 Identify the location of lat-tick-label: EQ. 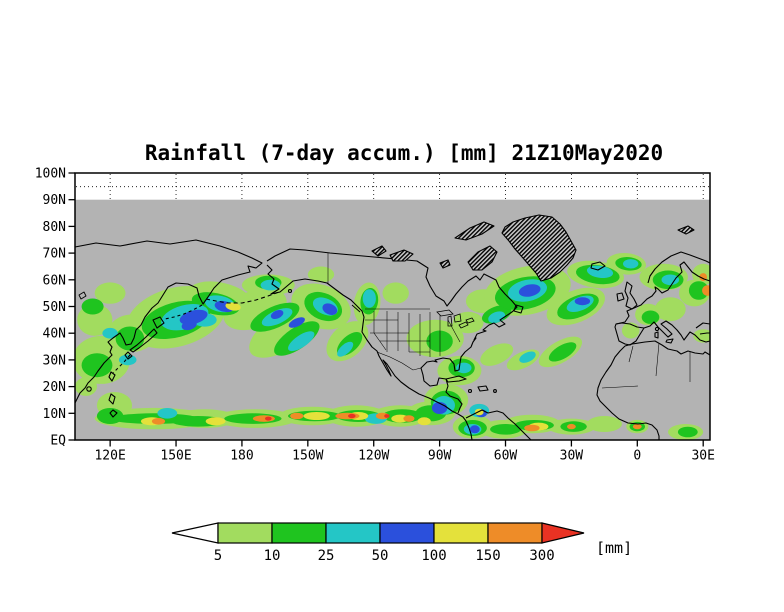
(58, 441).